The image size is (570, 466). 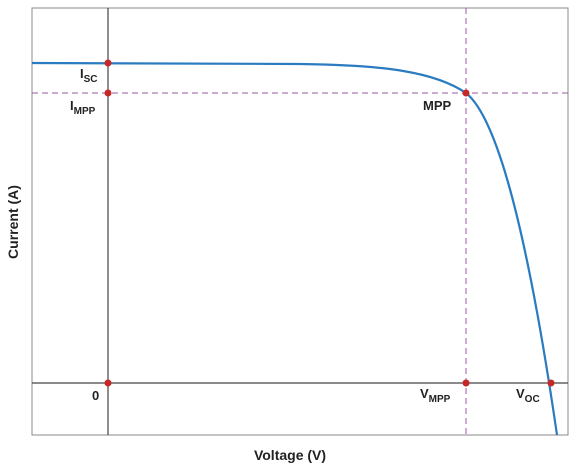 I want to click on mpp-point, so click(x=466, y=93).